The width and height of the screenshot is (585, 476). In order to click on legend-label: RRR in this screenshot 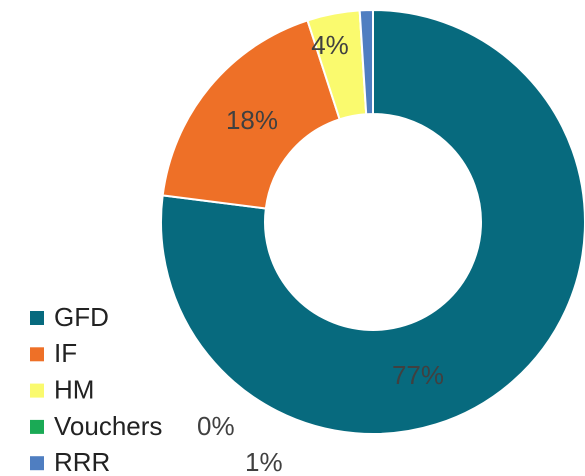, I will do `click(82, 461)`.